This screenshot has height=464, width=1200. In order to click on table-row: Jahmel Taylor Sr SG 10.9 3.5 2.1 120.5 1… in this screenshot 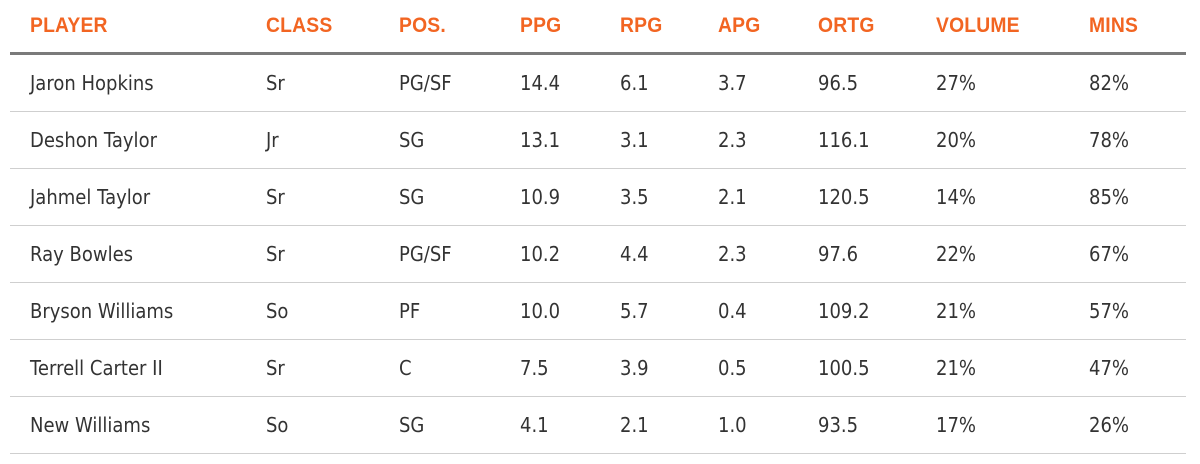, I will do `click(598, 197)`.